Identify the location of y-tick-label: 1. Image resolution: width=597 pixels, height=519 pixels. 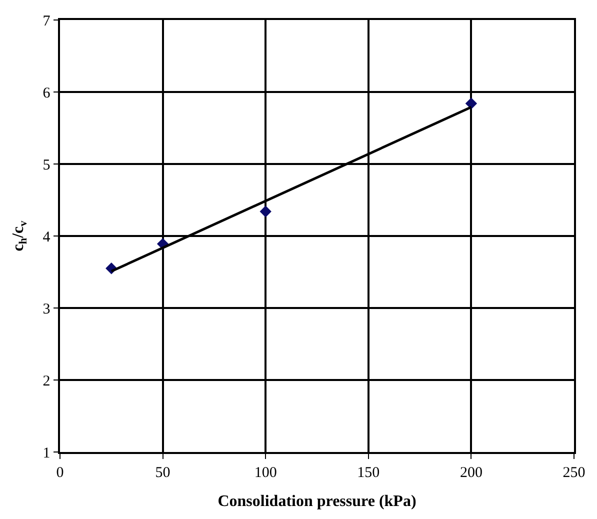
(46, 453).